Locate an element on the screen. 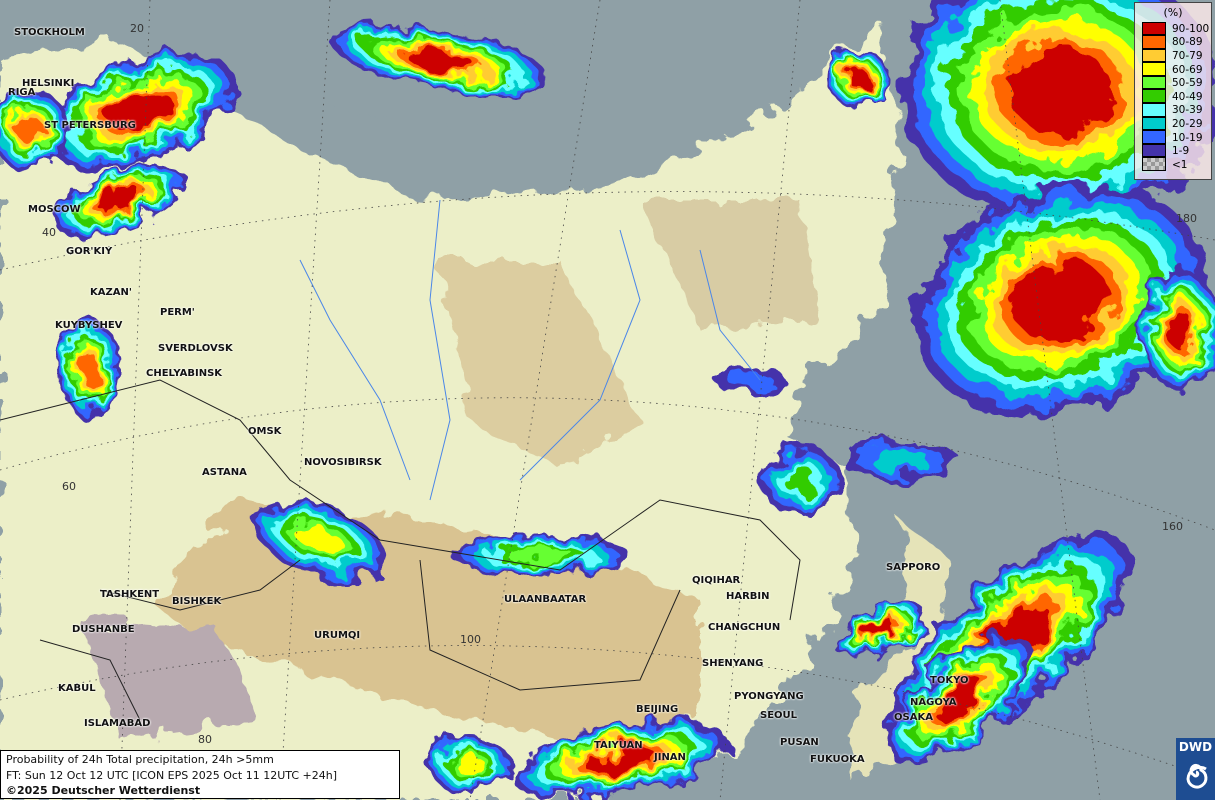 The height and width of the screenshot is (800, 1215). city-label: MOSCOW is located at coordinates (54, 209).